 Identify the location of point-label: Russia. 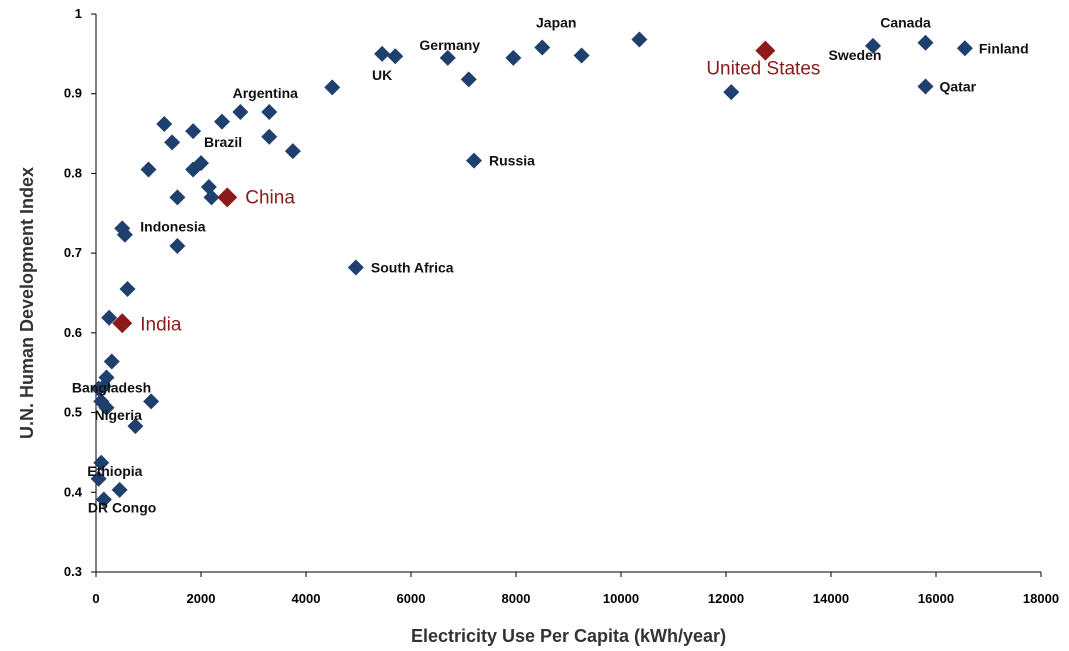
(512, 161).